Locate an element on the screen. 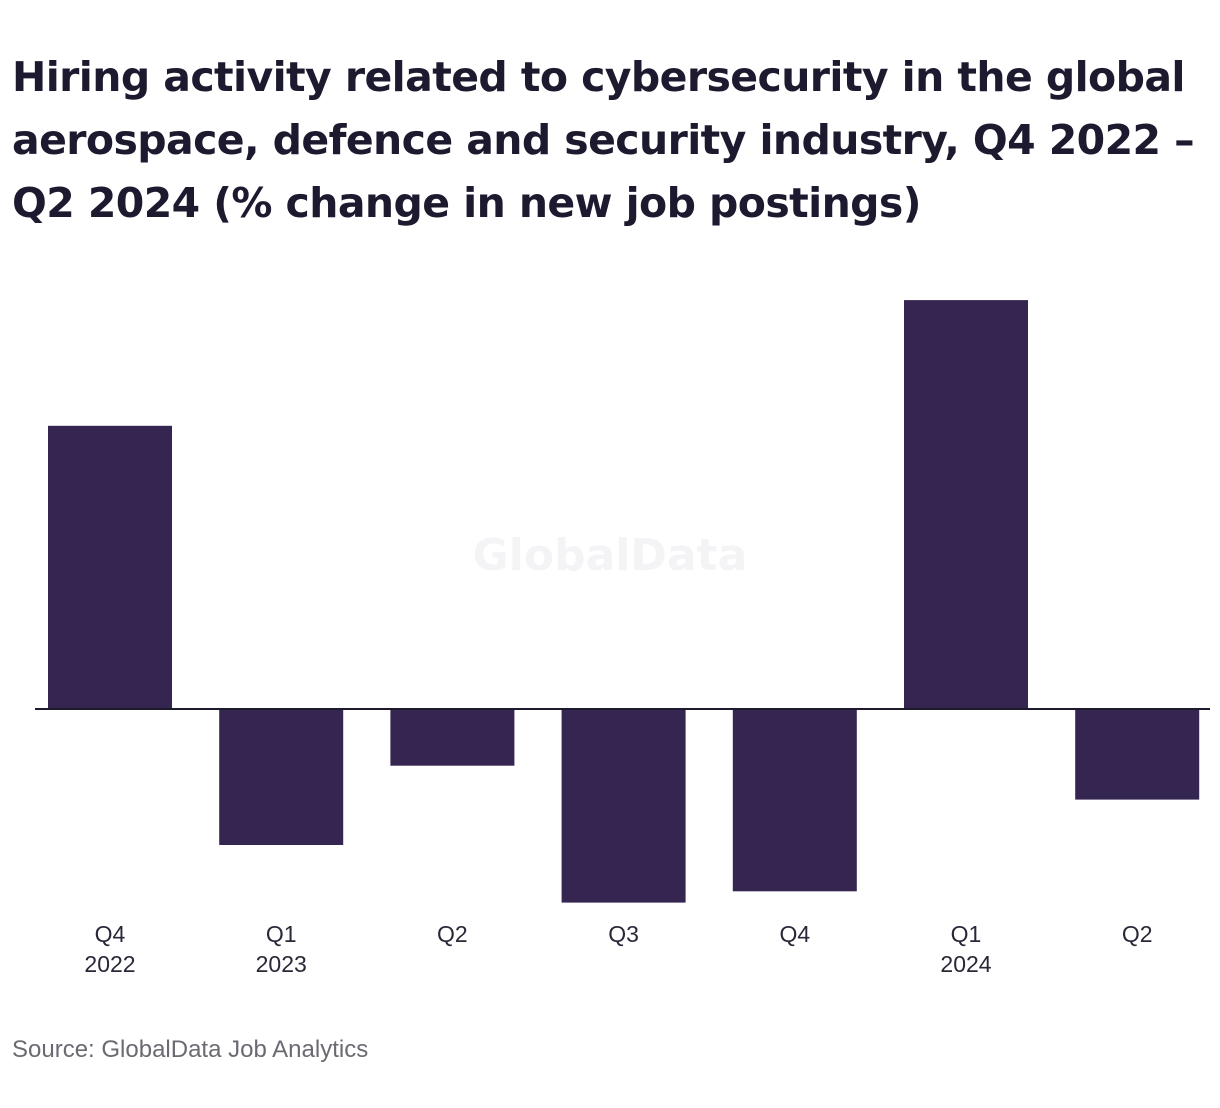 The image size is (1220, 1108). x-tick-quarter: Q3 is located at coordinates (623, 934).